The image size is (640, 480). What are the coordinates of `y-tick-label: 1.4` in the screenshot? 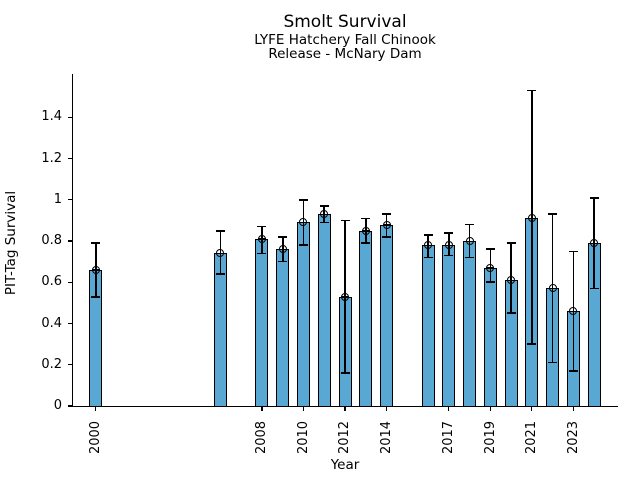 It's located at (51, 117).